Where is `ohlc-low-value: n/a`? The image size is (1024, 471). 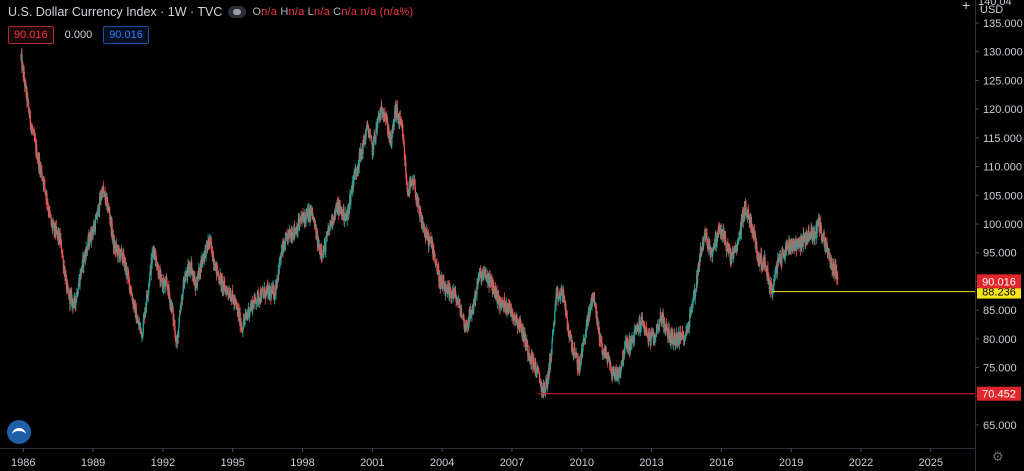
ohlc-low-value: n/a is located at coordinates (322, 12).